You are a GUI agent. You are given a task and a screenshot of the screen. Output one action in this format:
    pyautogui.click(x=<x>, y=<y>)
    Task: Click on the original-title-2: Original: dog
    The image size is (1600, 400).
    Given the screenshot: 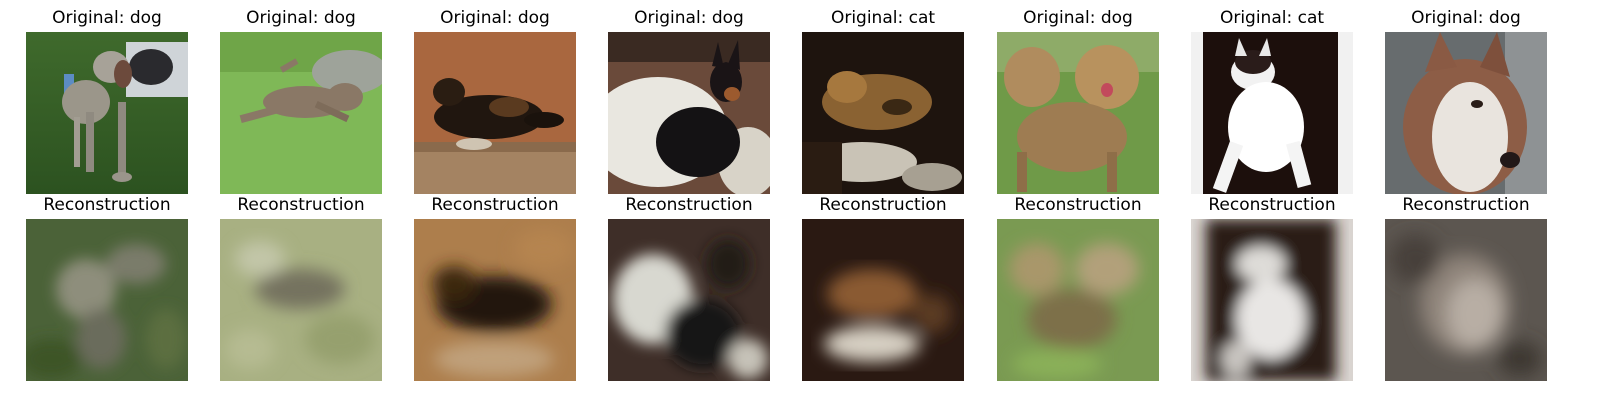 What is the action you would take?
    pyautogui.click(x=301, y=18)
    